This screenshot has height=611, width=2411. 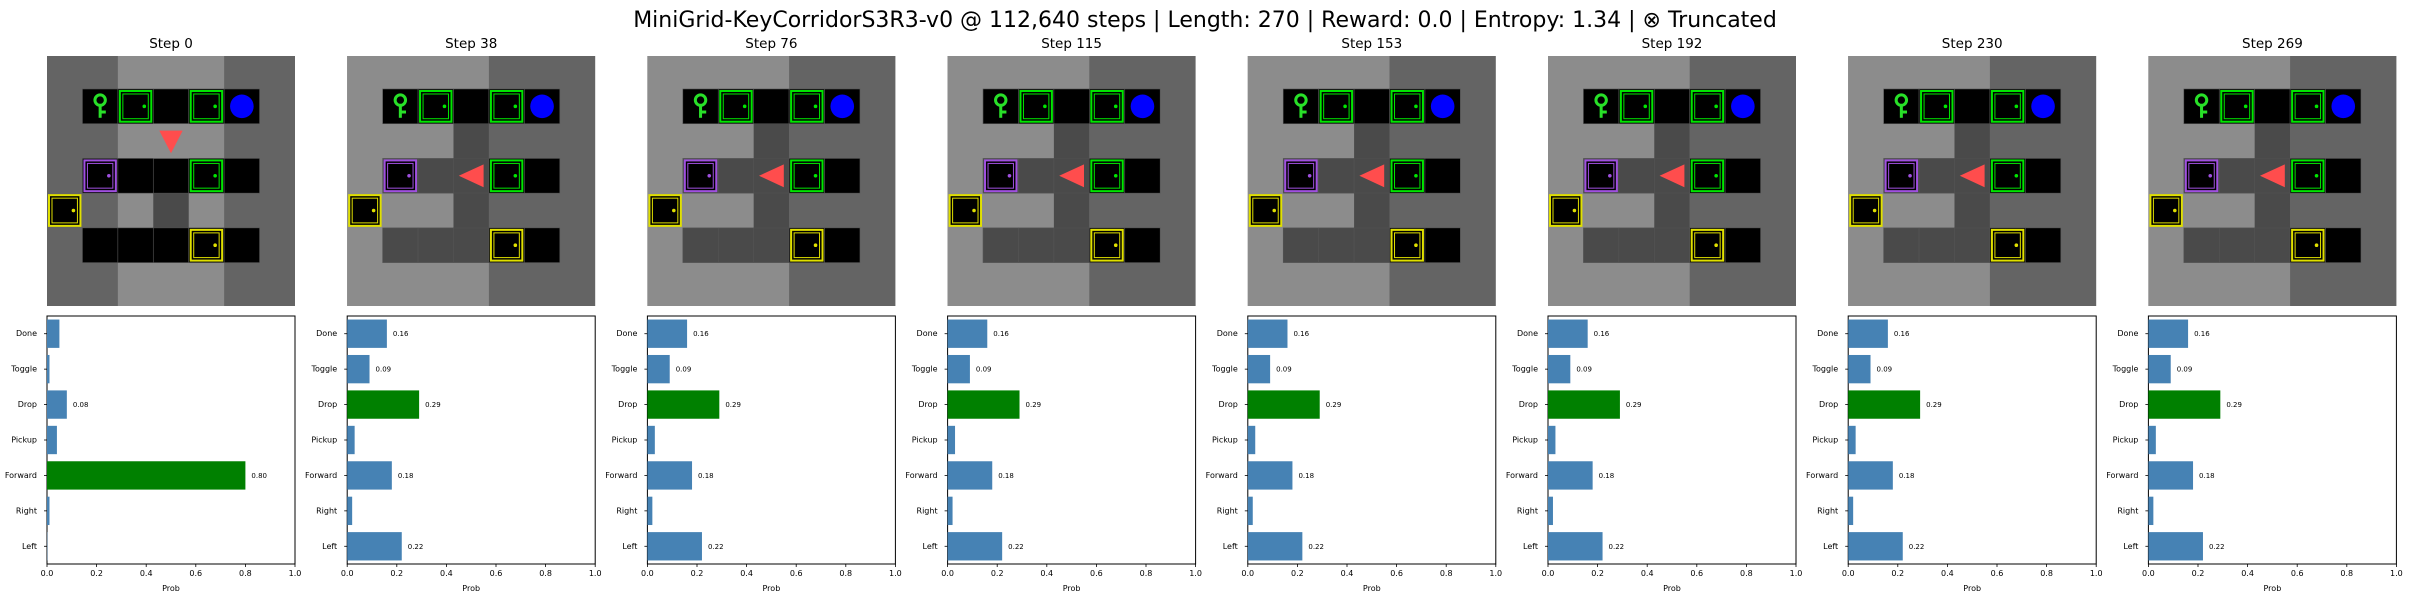 What do you see at coordinates (958, 369) in the screenshot?
I see `bar-toggle` at bounding box center [958, 369].